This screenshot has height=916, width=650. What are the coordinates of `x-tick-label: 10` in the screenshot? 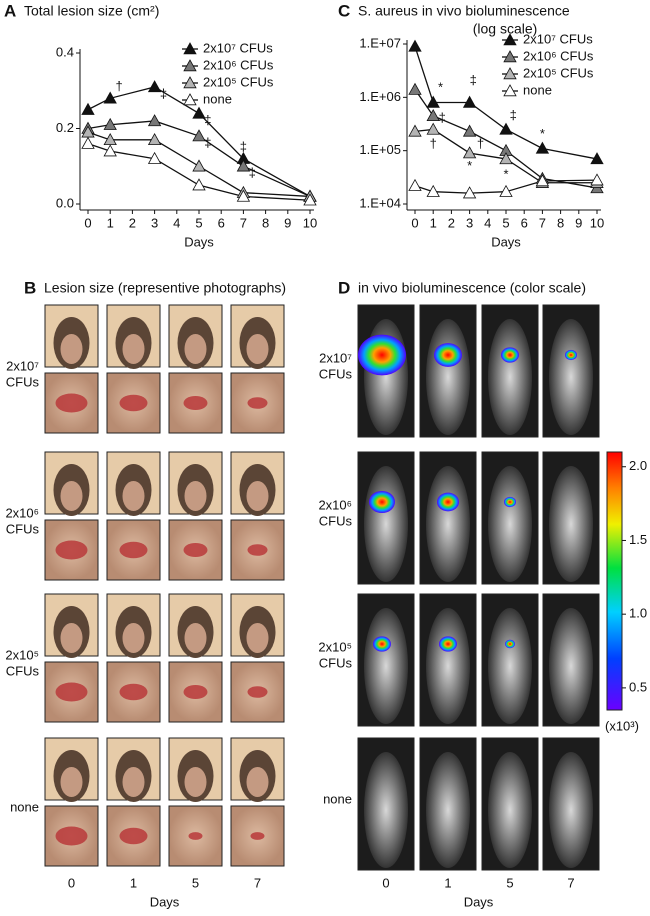 It's located at (597, 222).